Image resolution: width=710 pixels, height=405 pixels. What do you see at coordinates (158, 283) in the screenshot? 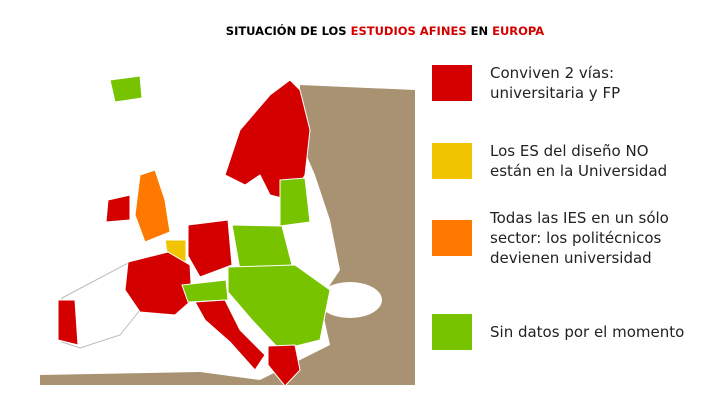
I see `france` at bounding box center [158, 283].